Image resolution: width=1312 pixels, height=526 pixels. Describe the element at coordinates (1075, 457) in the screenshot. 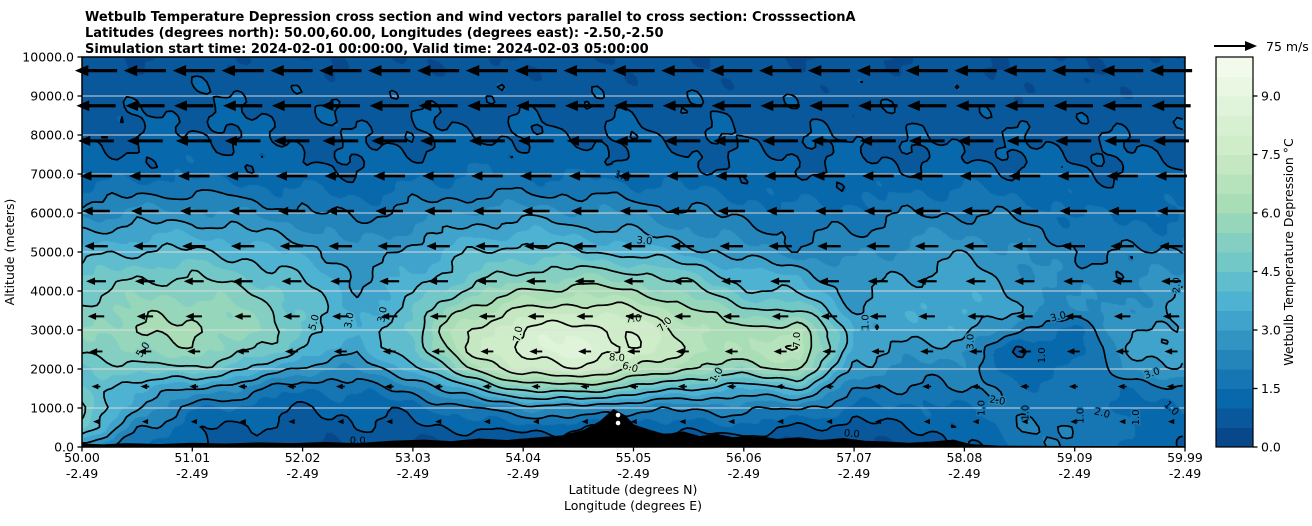

I see `x-tick-label-lat: 59.09` at that location.